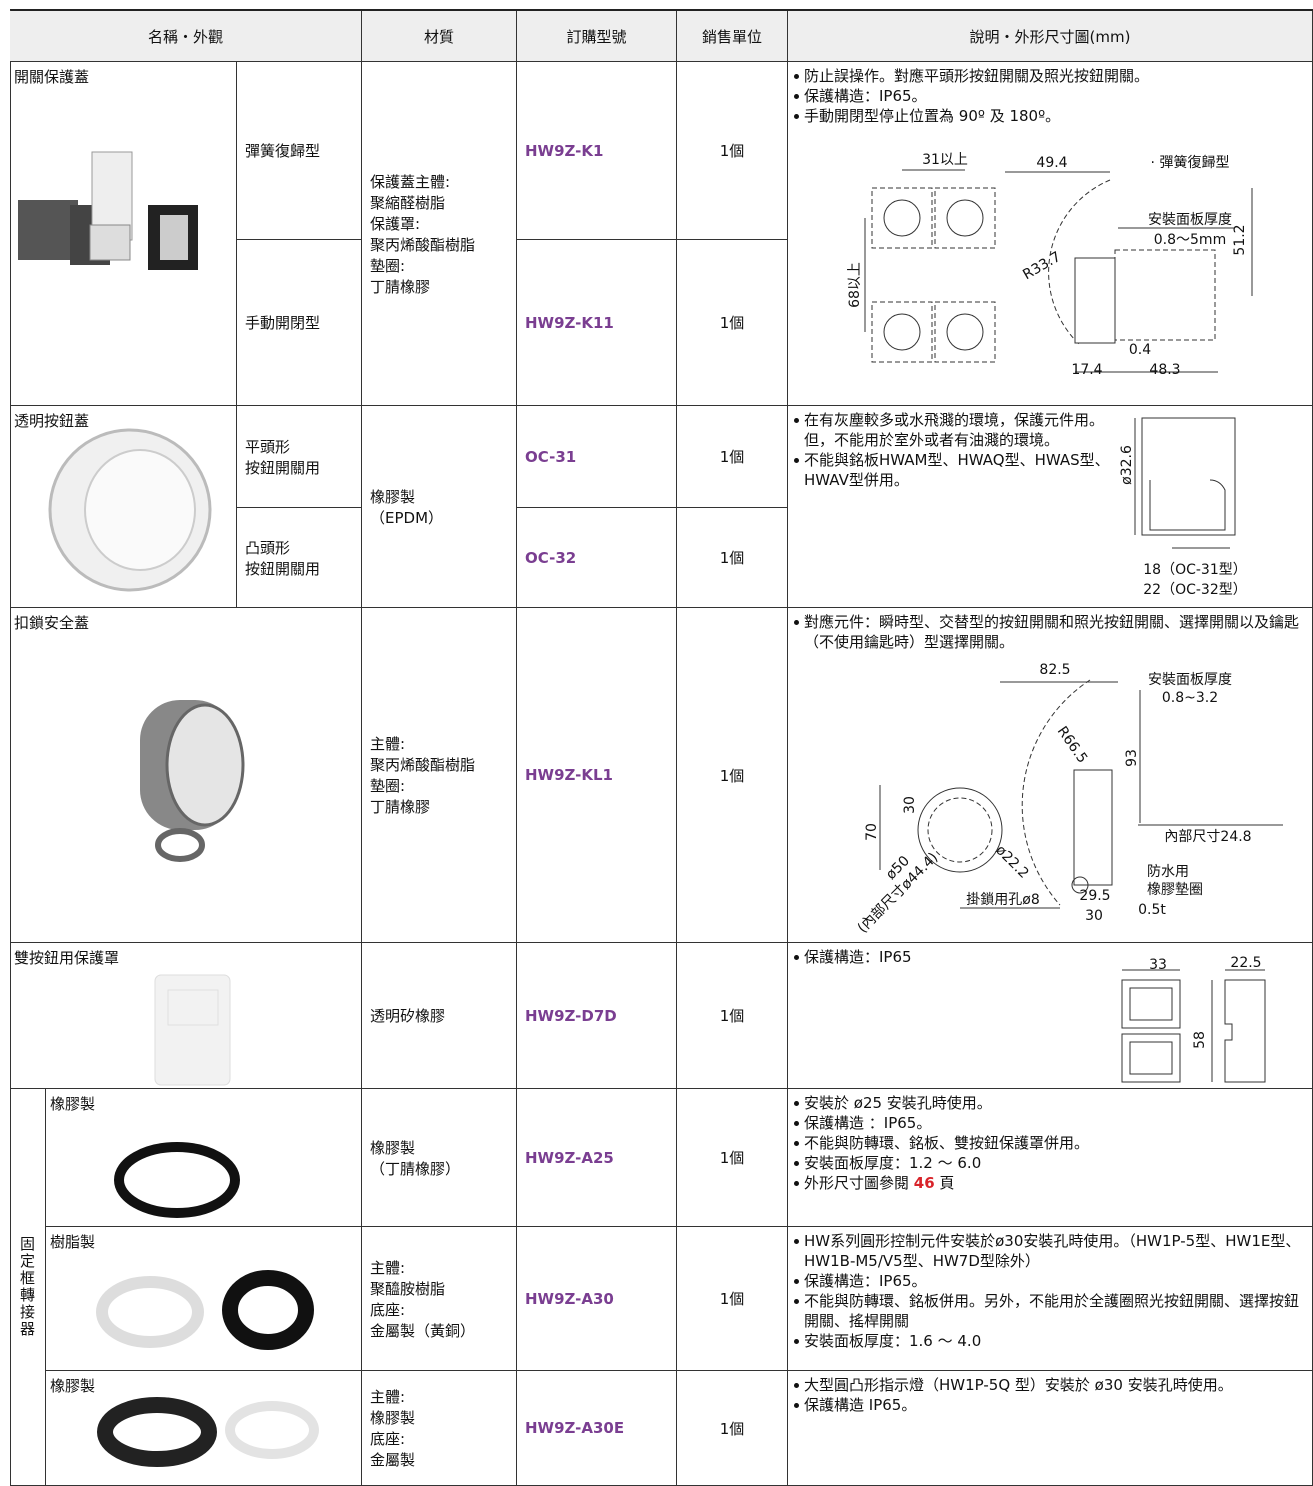 Image resolution: width=1313 pixels, height=1486 pixels. What do you see at coordinates (1050, 1016) in the screenshot?
I see `description-cell: 保護構造：IP65` at bounding box center [1050, 1016].